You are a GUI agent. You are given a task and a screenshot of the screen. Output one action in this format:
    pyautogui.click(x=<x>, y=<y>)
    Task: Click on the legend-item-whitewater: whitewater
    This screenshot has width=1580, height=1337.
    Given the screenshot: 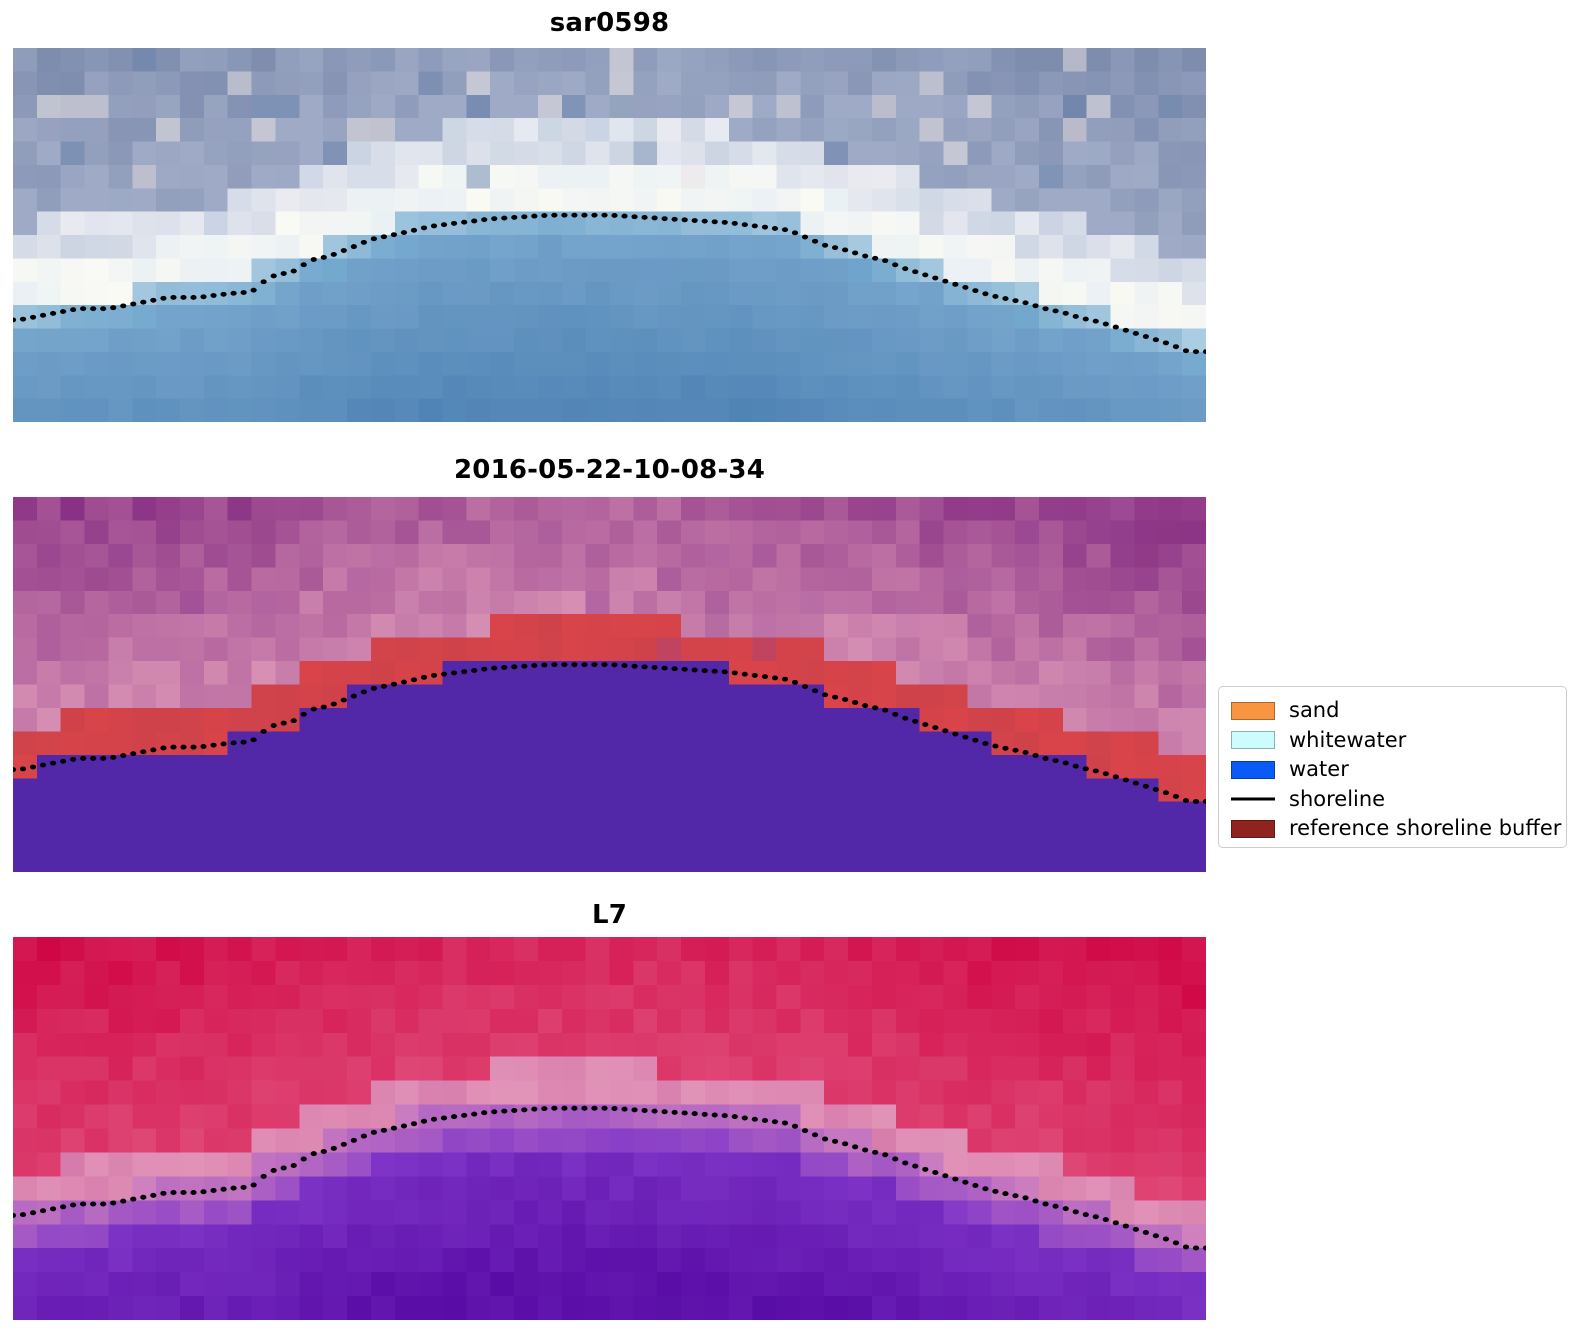 What is the action you would take?
    pyautogui.click(x=1393, y=741)
    